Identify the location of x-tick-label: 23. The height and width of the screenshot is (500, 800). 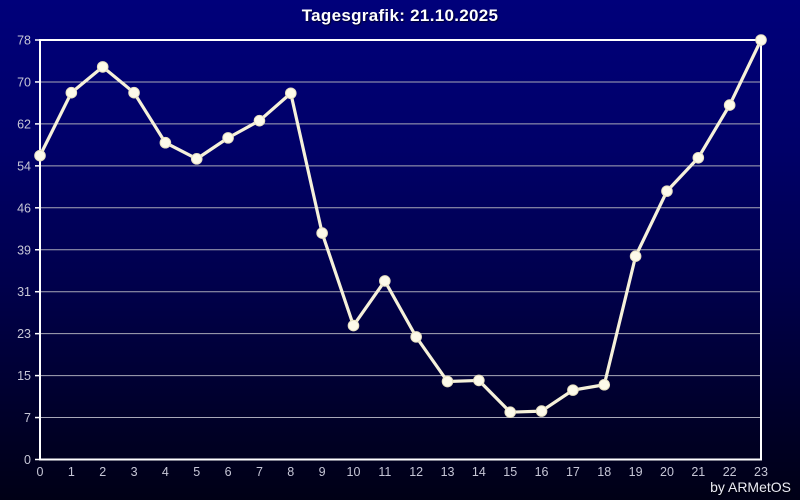
(761, 472).